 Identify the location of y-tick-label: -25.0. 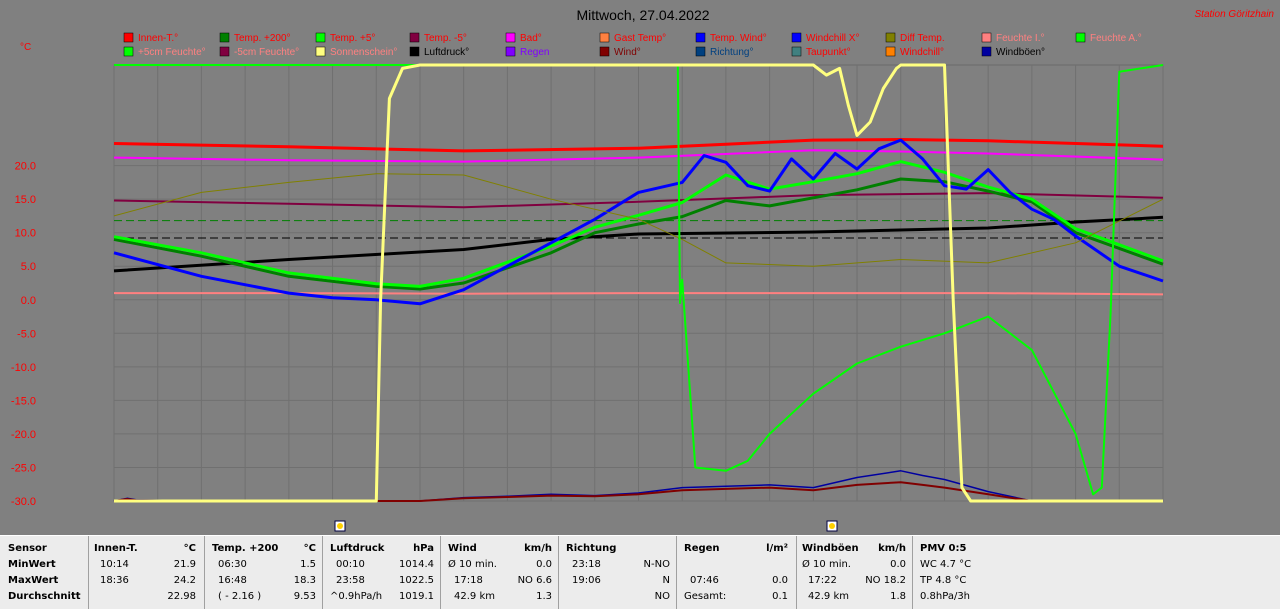
(23, 468).